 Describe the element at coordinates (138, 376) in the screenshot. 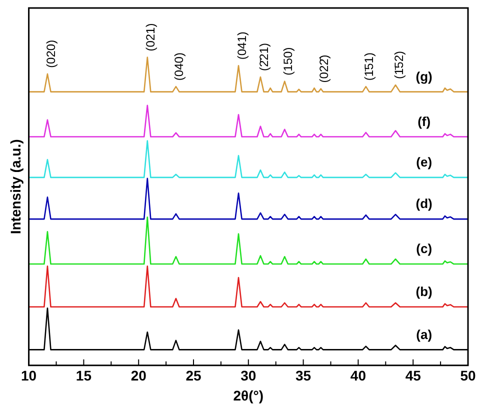

I see `x-tick-label: 20` at that location.